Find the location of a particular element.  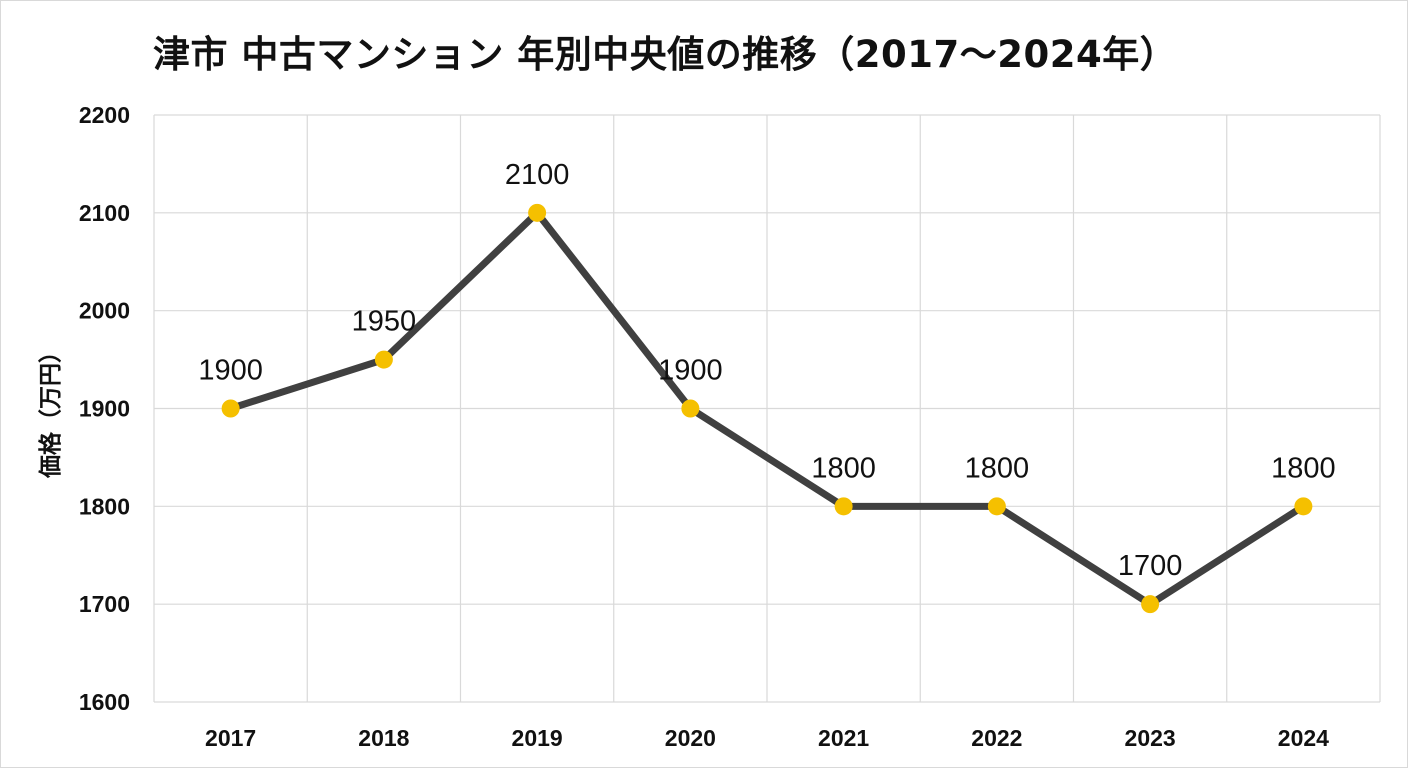

y-tick-label: 1700 is located at coordinates (104, 604).